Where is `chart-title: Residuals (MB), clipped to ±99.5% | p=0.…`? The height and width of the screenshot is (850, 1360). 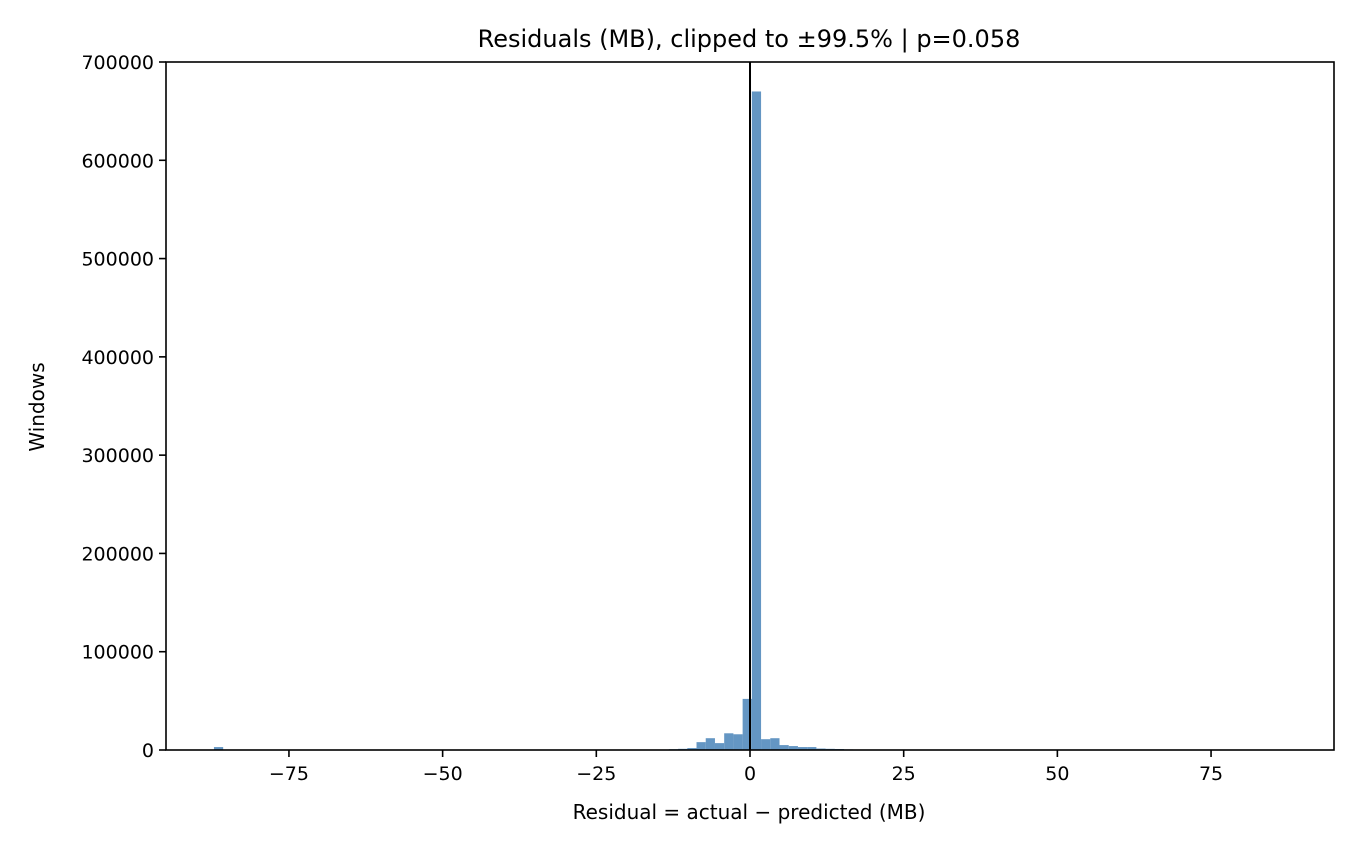 chart-title: Residuals (MB), clipped to ±99.5% | p=0.… is located at coordinates (749, 39).